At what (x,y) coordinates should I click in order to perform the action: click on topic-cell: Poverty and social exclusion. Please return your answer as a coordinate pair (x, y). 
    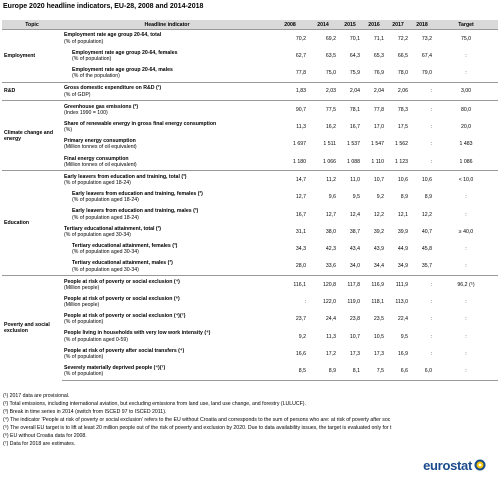
    Looking at the image, I should click on (32, 328).